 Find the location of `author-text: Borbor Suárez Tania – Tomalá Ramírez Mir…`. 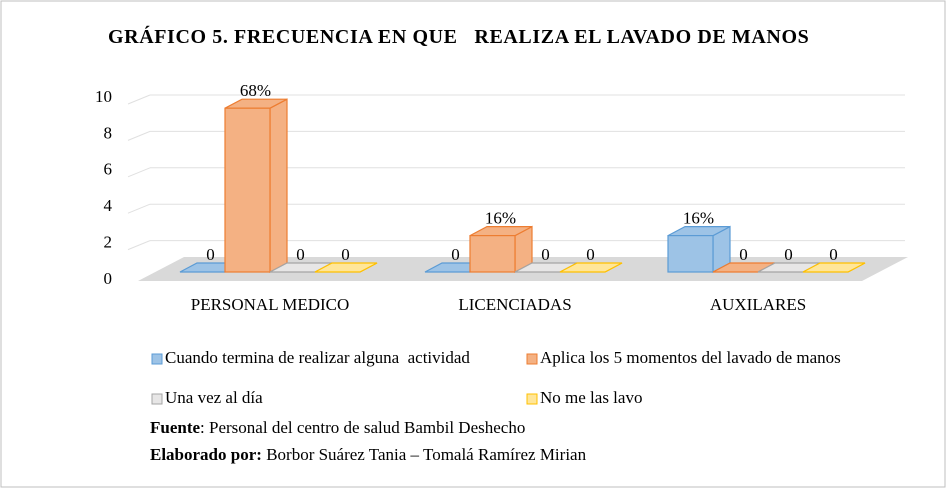

author-text: Borbor Suárez Tania – Tomalá Ramírez Mir… is located at coordinates (424, 454).